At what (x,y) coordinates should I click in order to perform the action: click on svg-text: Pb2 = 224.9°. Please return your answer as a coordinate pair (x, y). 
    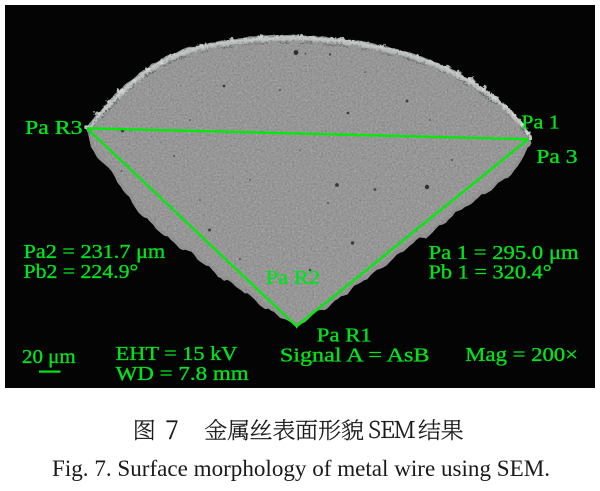
    Looking at the image, I should click on (81, 272).